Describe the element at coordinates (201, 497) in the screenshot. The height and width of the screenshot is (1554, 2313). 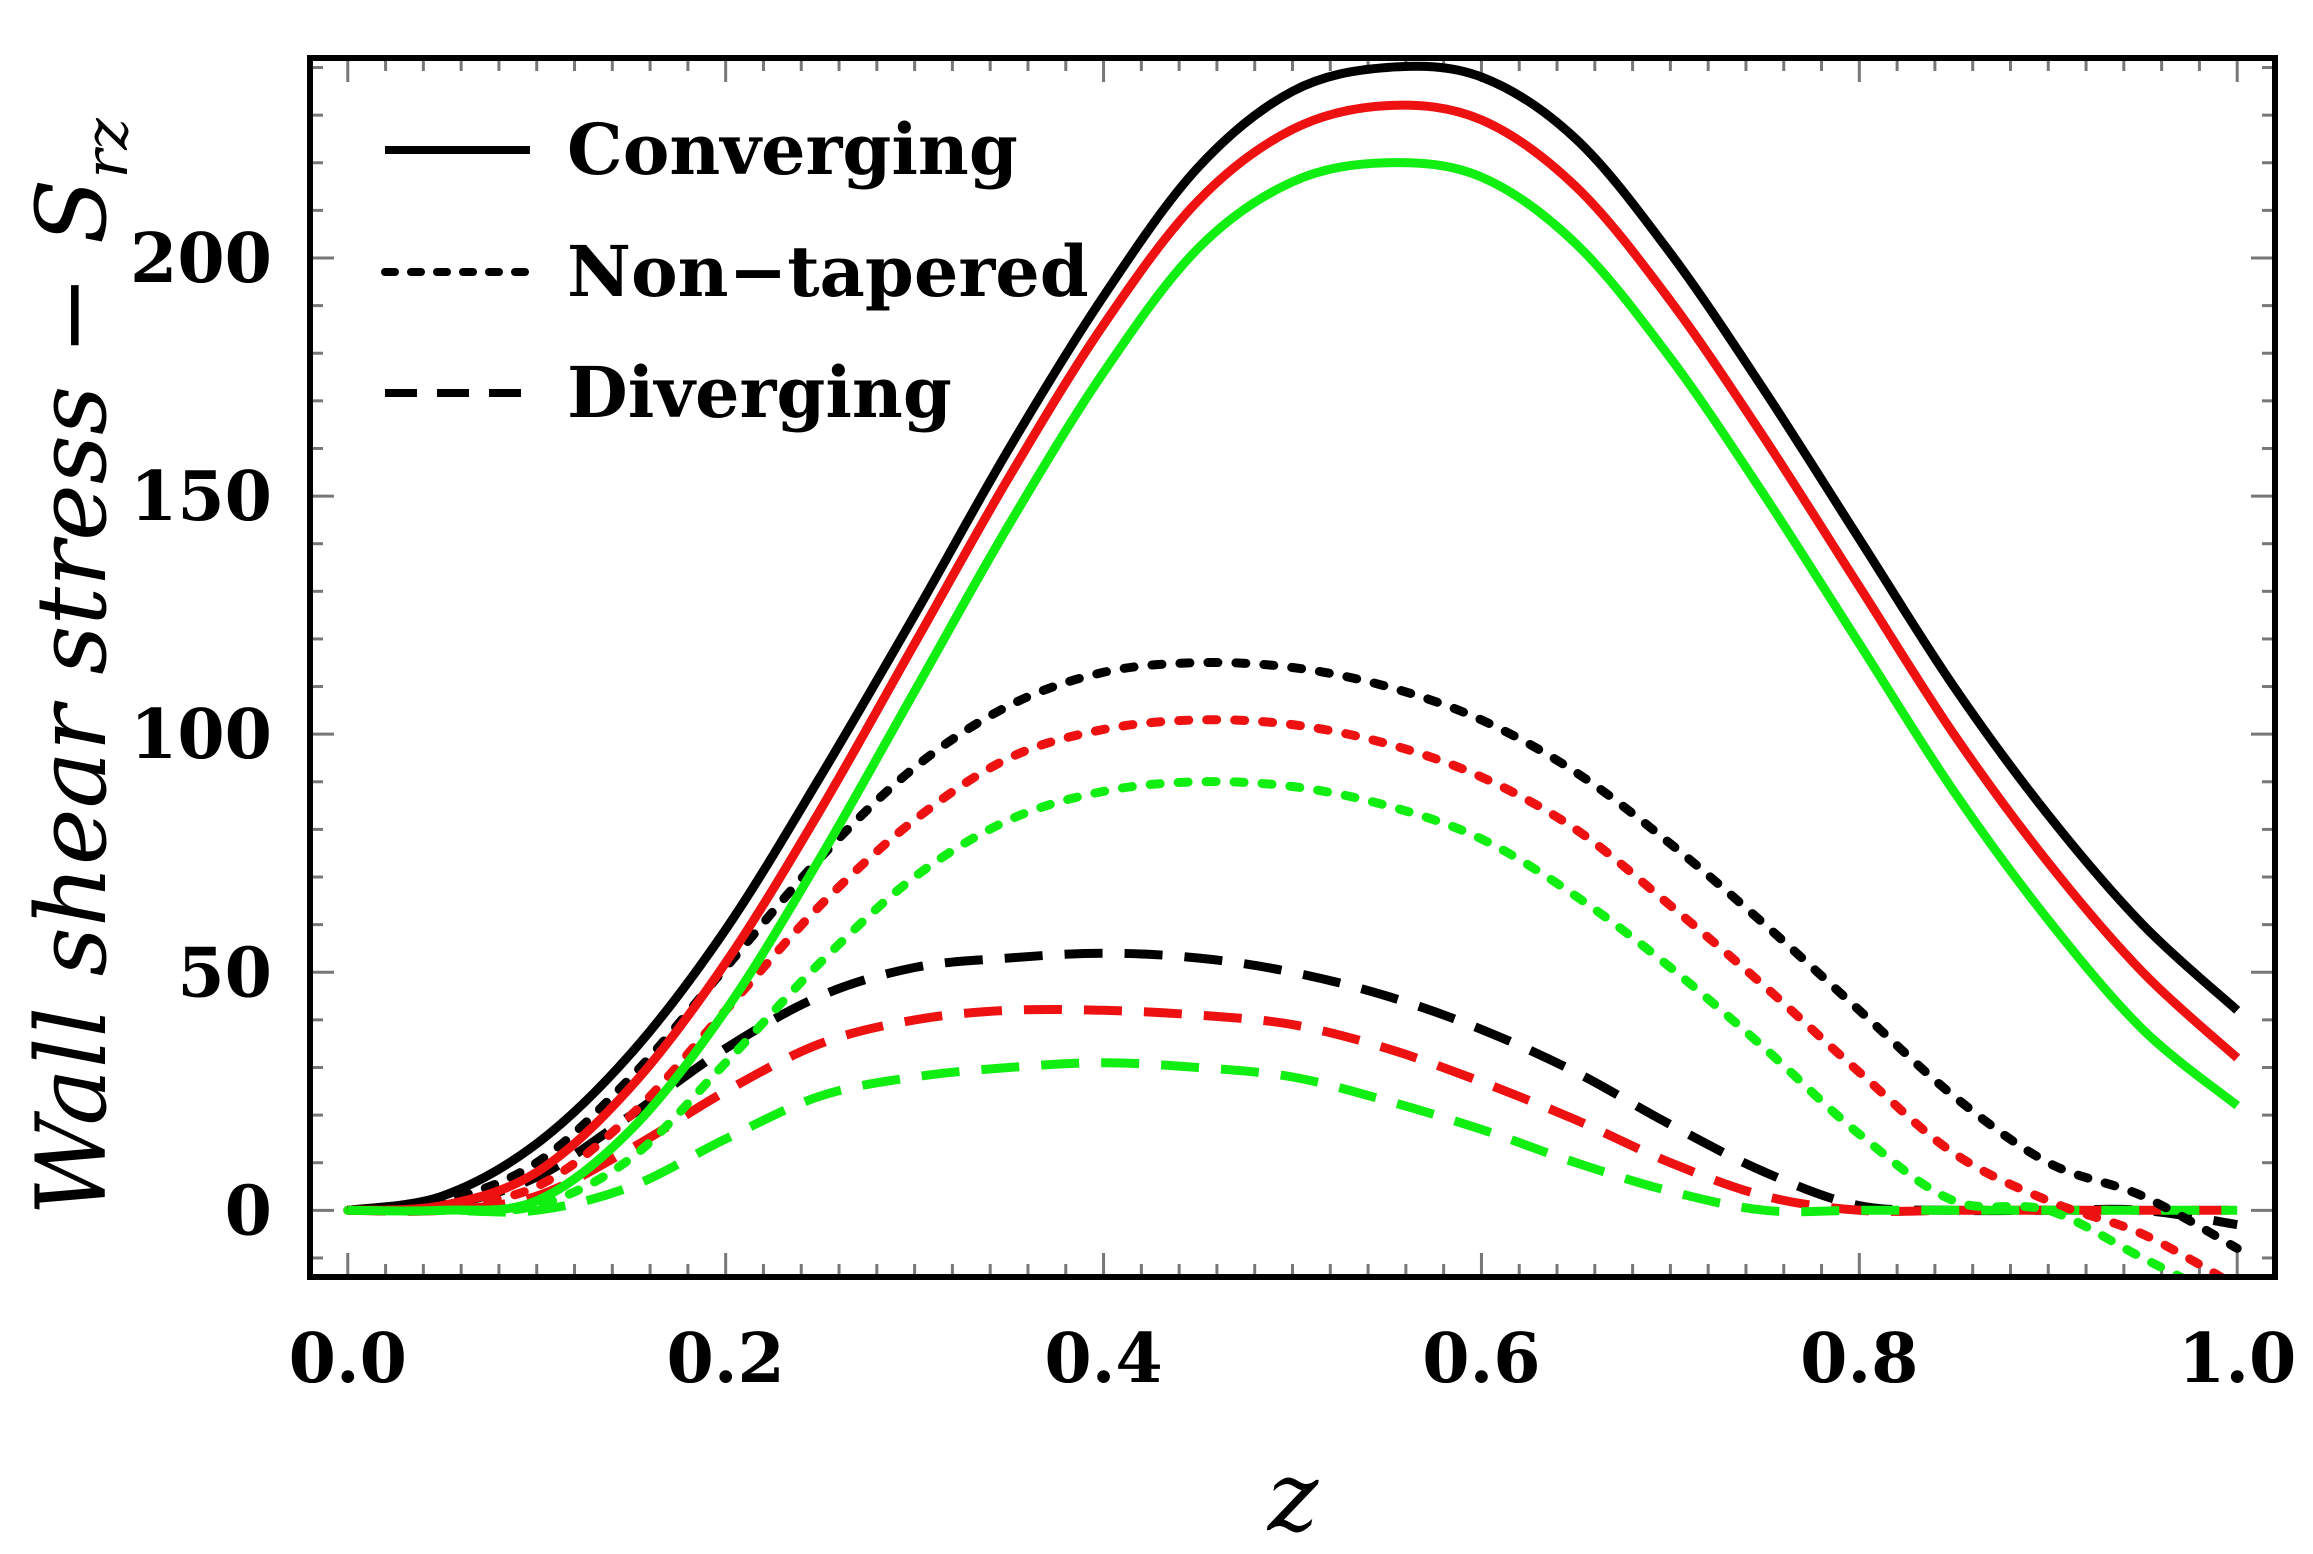
I see `y-tick-label: 150` at that location.